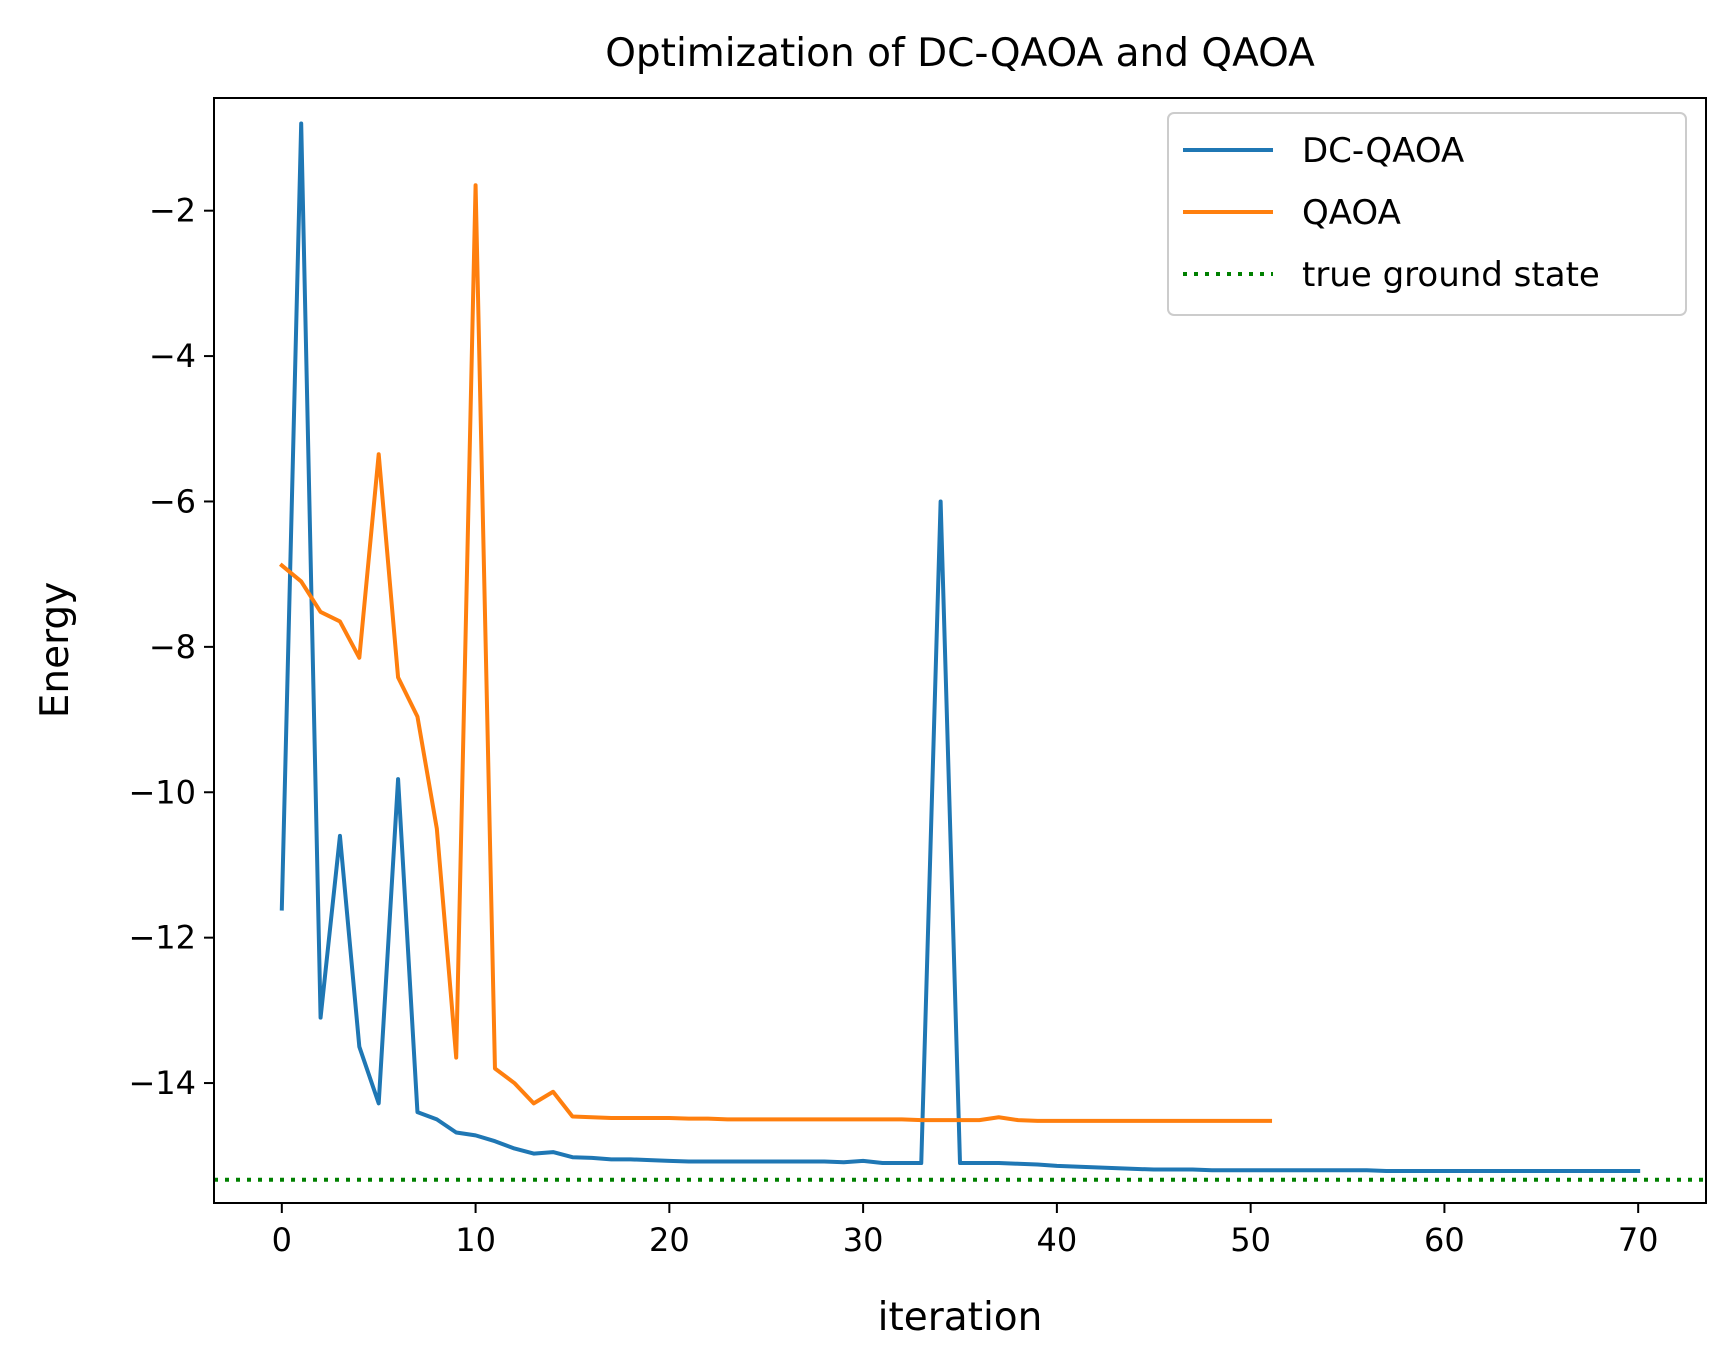 This screenshot has width=1729, height=1367. Describe the element at coordinates (669, 1240) in the screenshot. I see `x-tick-label: 20` at that location.